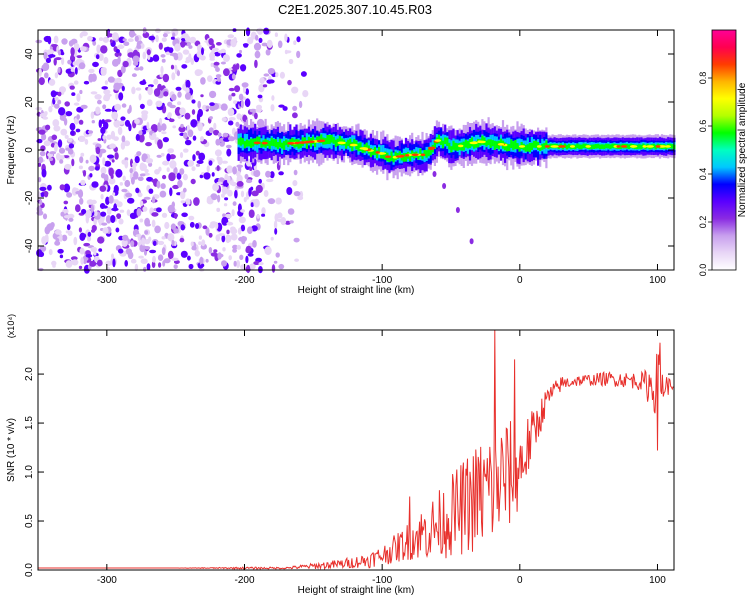 This screenshot has height=600, width=750. What do you see at coordinates (703, 174) in the screenshot?
I see `colorbar-tick-label: 0.4` at bounding box center [703, 174].